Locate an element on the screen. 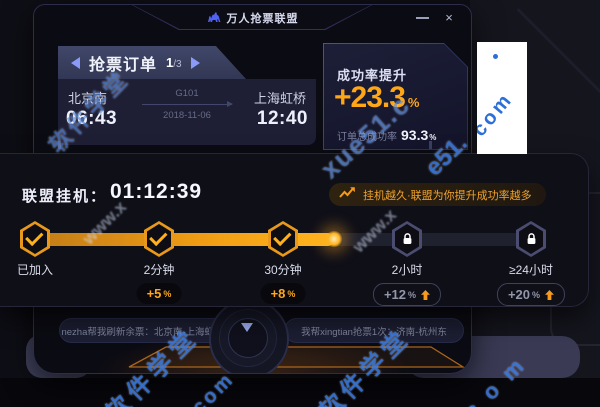 This screenshot has width=600, height=407. success-boost-percent: % is located at coordinates (413, 102).